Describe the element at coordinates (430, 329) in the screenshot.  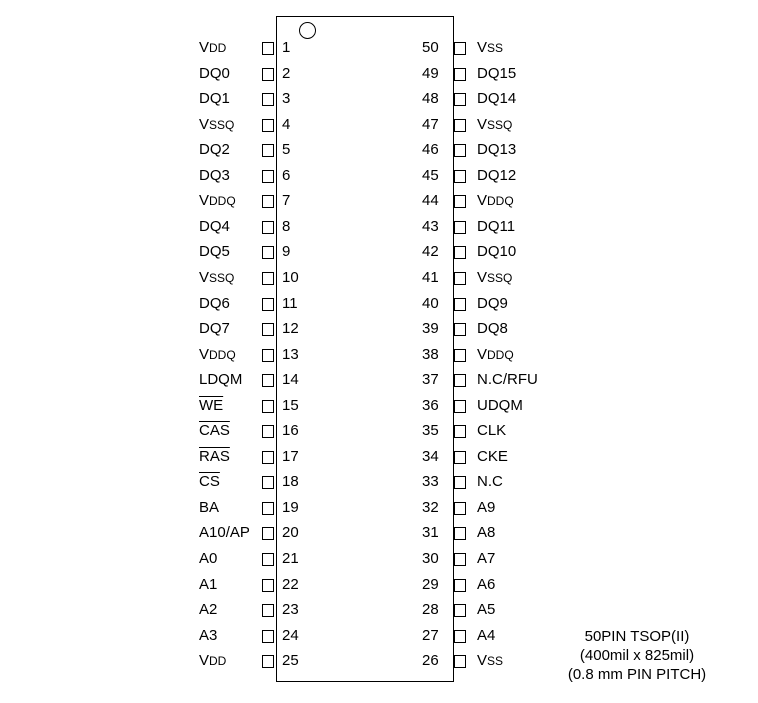
I see `pin-number-right: 39` at that location.